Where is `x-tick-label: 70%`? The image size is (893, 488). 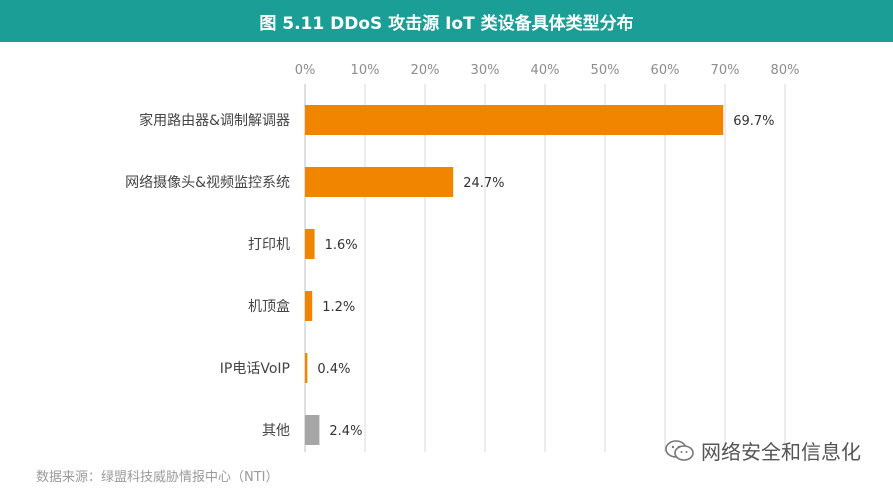
x-tick-label: 70% is located at coordinates (725, 70).